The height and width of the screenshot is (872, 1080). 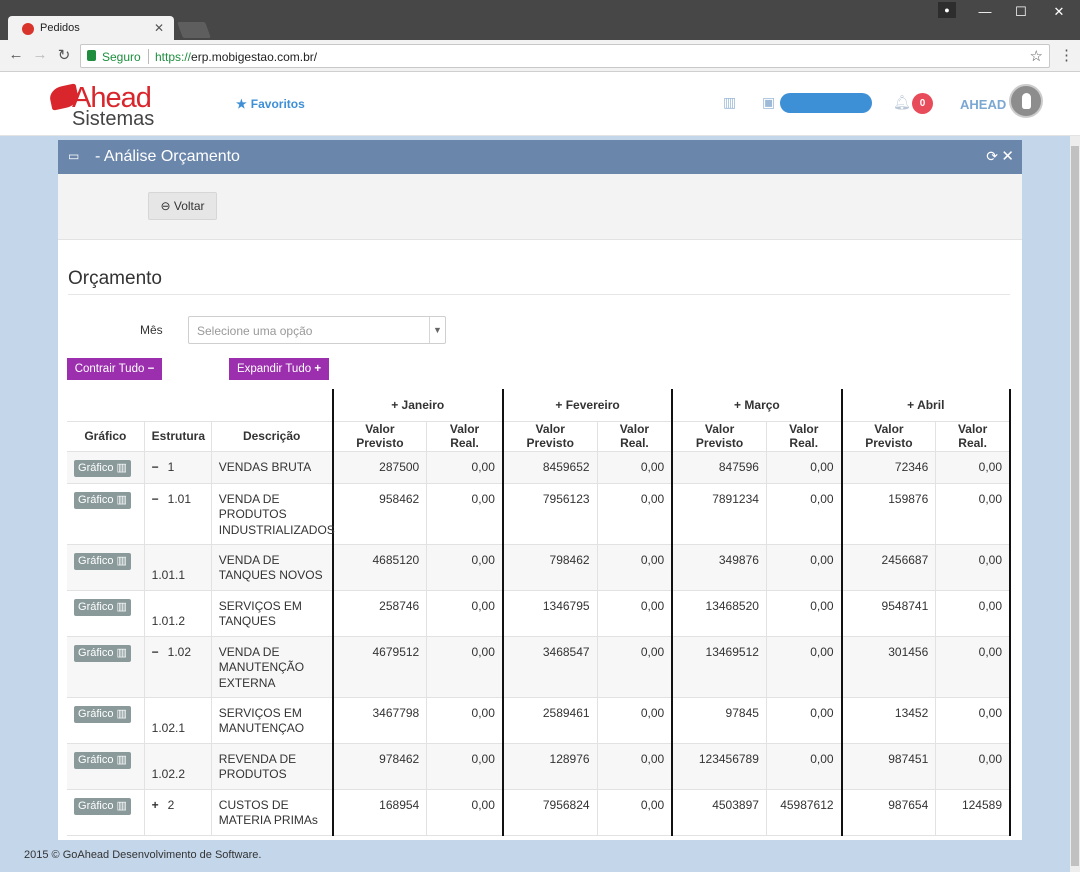 I want to click on valor-previsto-cell: 987654, so click(x=888, y=812).